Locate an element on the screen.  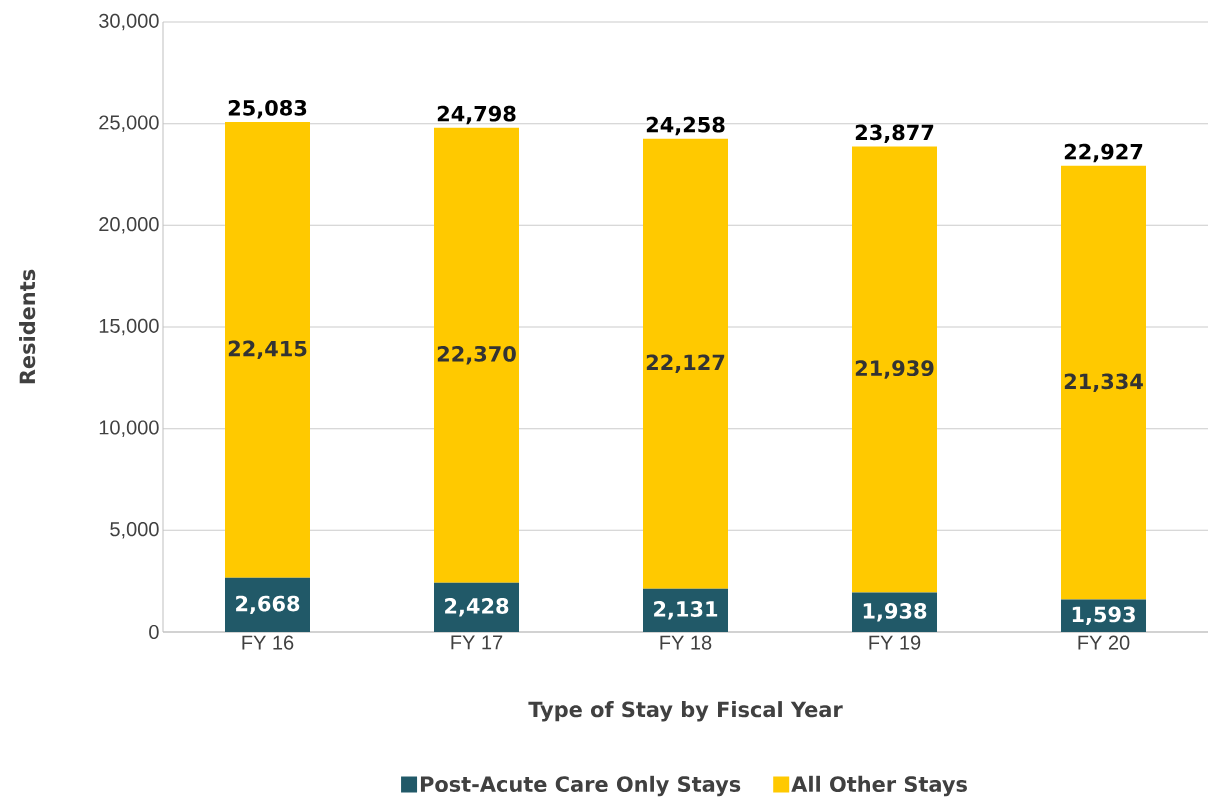
legend-label: Post-Acute Care Only Stays is located at coordinates (580, 786).